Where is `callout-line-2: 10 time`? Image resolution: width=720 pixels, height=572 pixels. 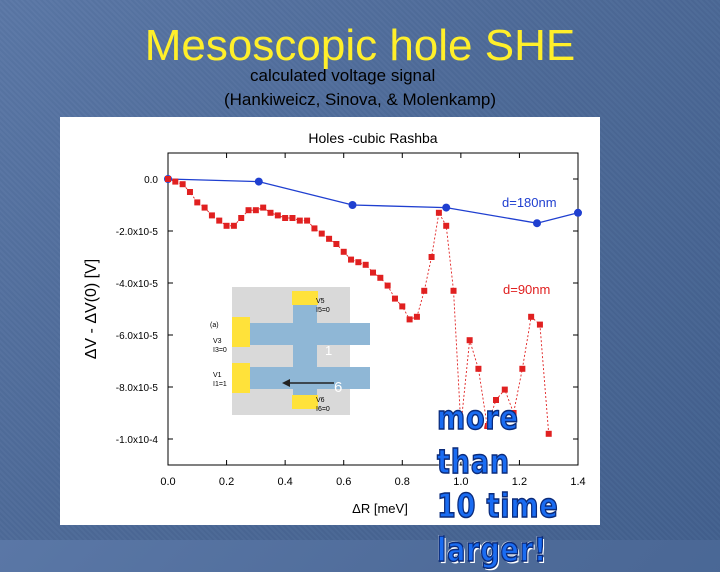 callout-line-2: 10 time is located at coordinates (497, 505).